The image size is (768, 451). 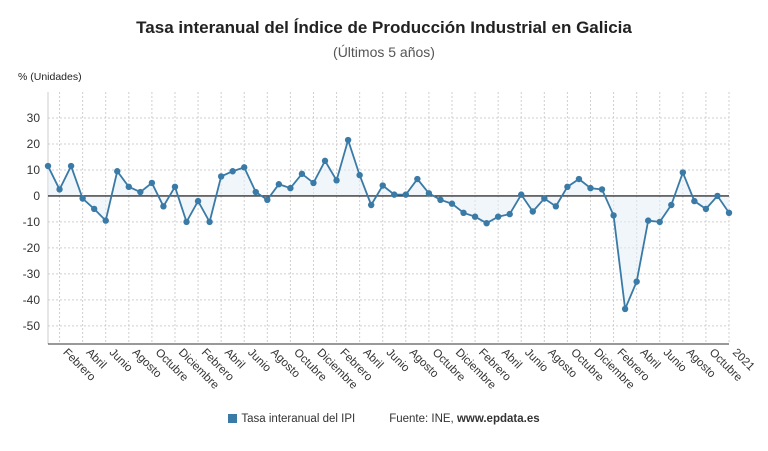 I want to click on y-tick-label: -30, so click(x=32, y=274).